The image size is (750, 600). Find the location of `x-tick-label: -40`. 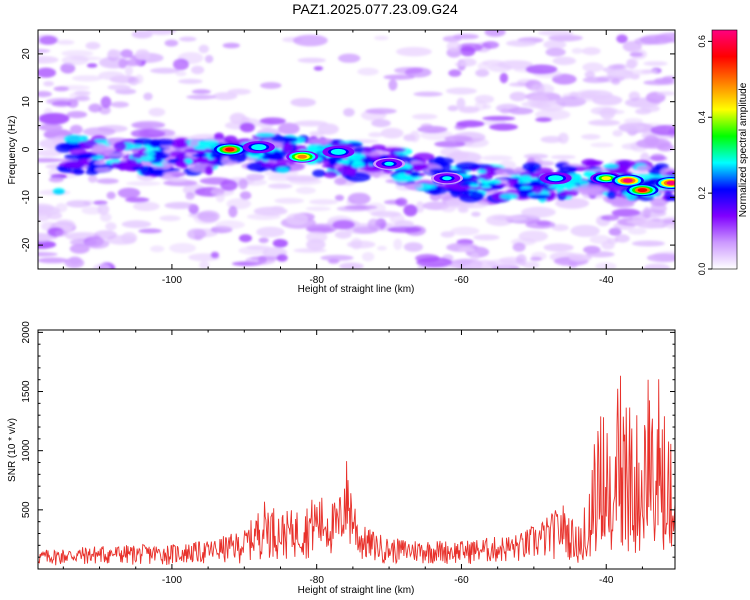

x-tick-label: -40 is located at coordinates (606, 280).